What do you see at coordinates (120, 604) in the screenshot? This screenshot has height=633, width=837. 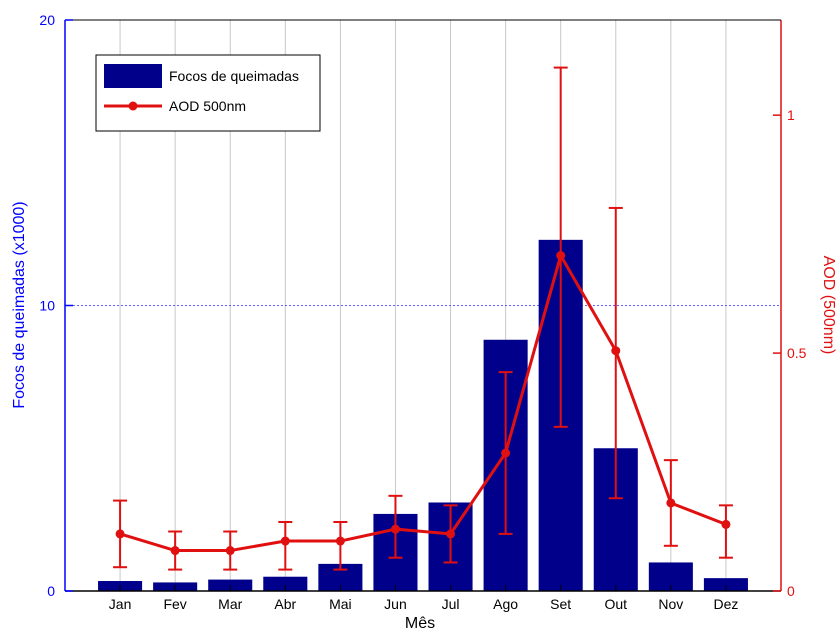 I see `x-tick-label: Jan` at bounding box center [120, 604].